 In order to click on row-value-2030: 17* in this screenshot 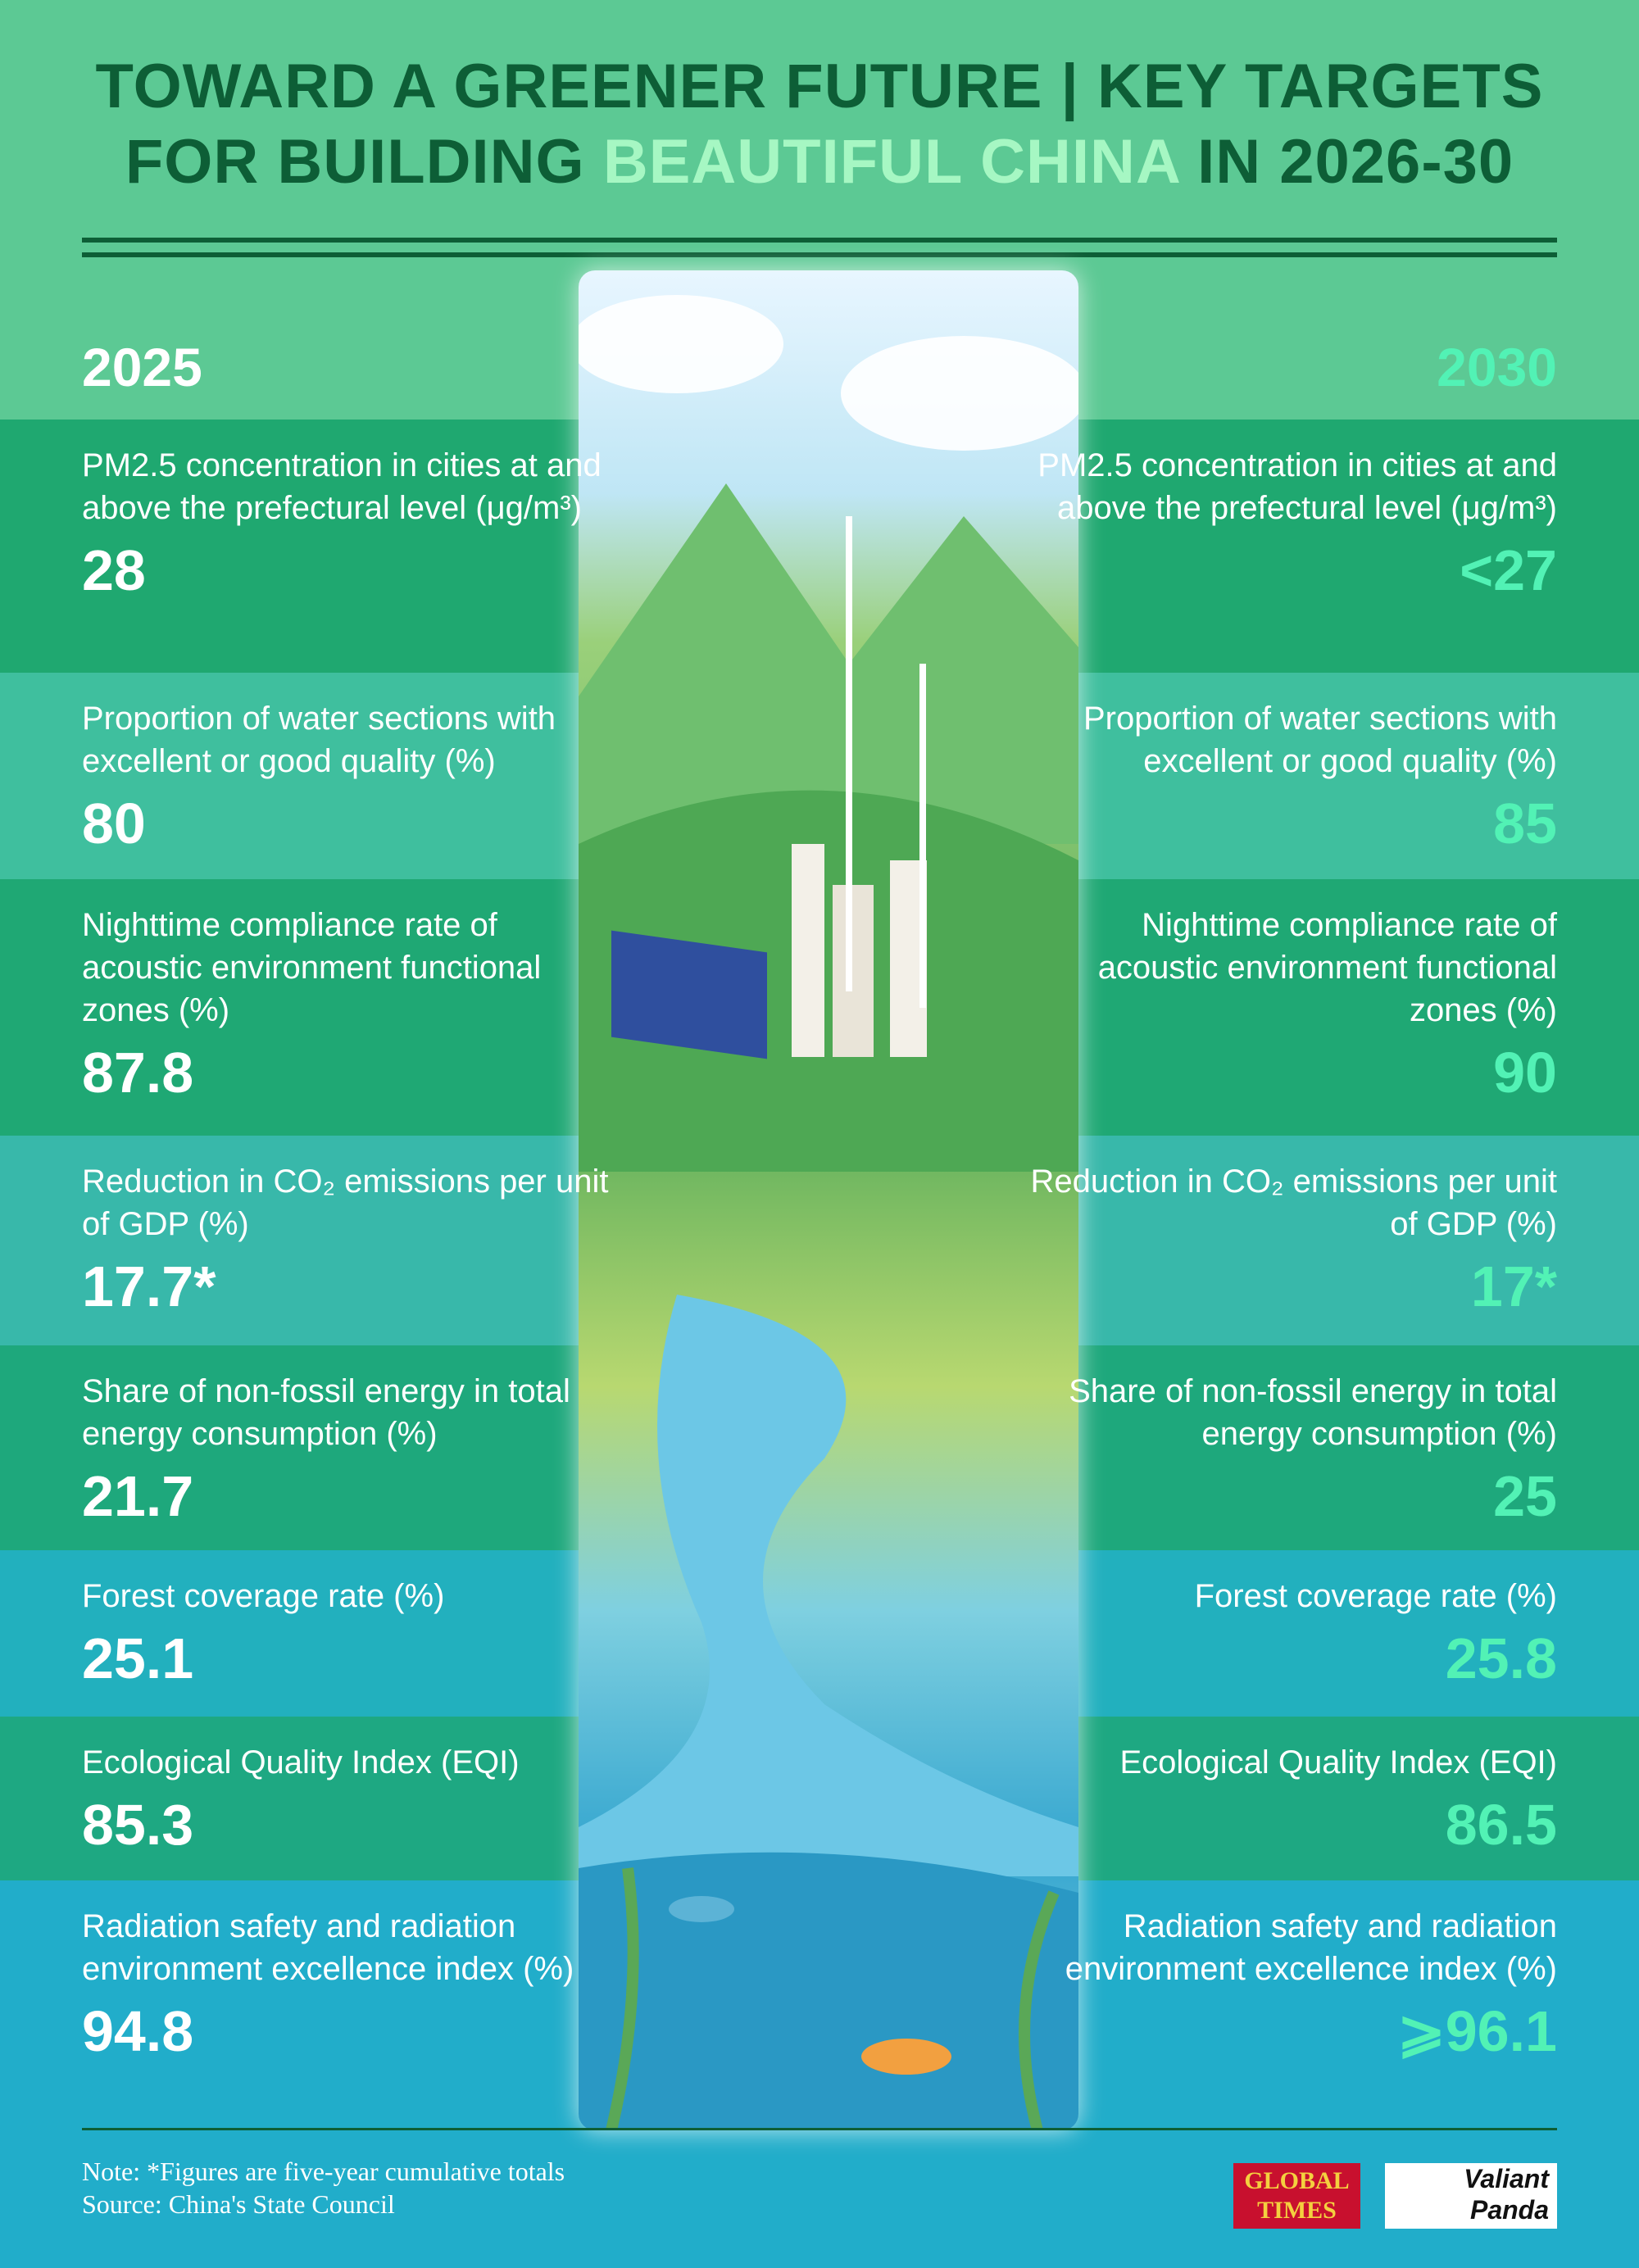, I will do `click(1513, 1286)`.